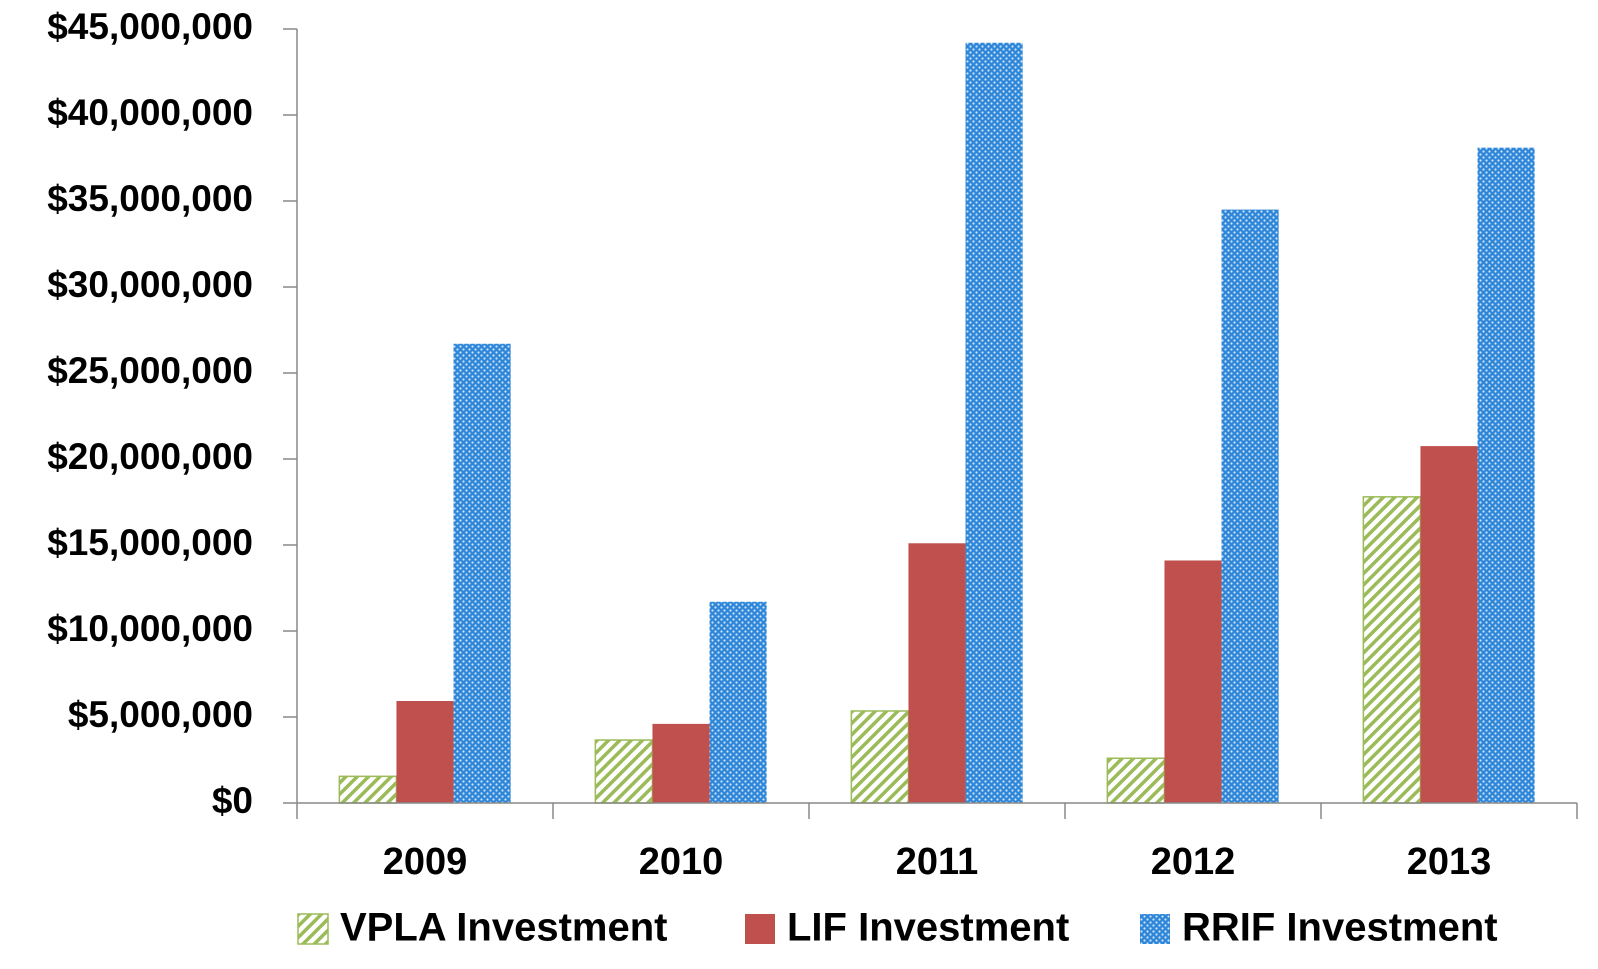 The height and width of the screenshot is (969, 1598). Describe the element at coordinates (1193, 862) in the screenshot. I see `x-tick-label: 2012` at that location.